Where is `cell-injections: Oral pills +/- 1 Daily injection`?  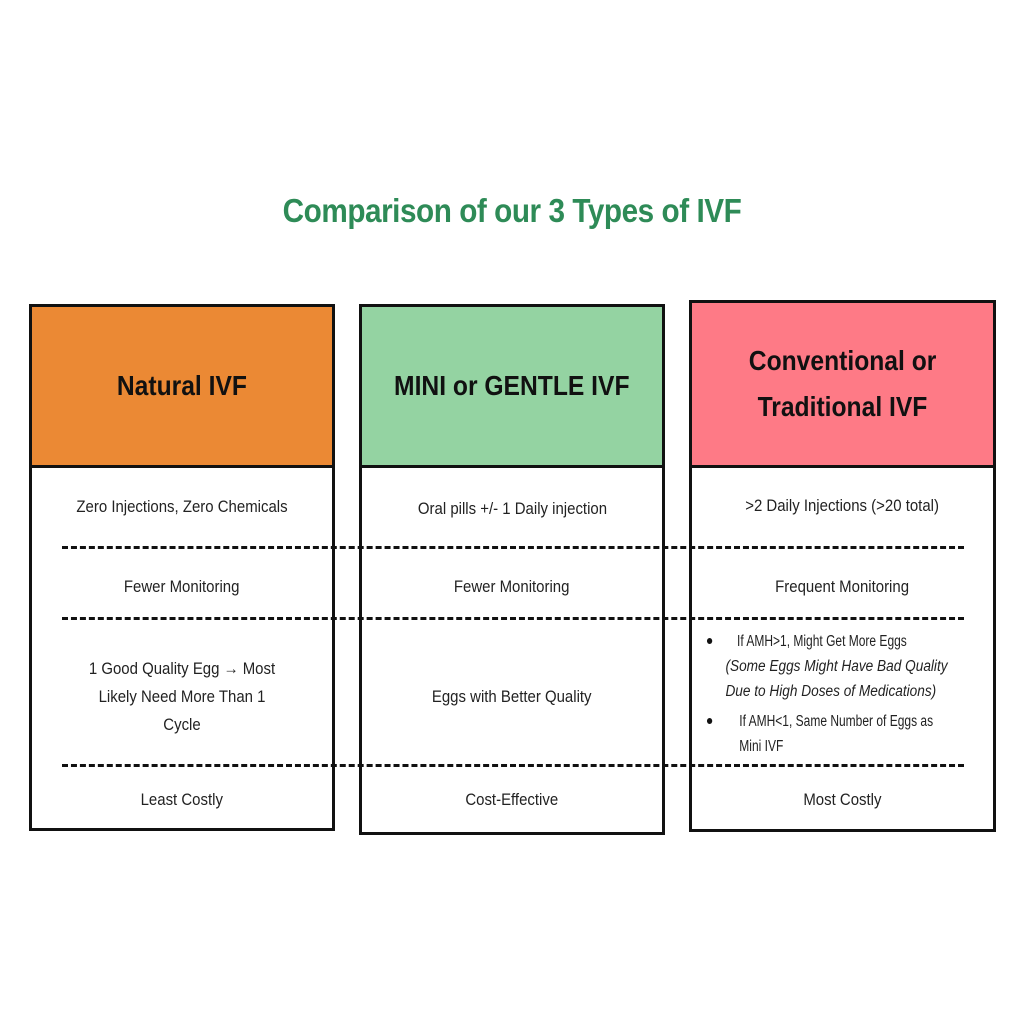
cell-injections: Oral pills +/- 1 Daily injection is located at coordinates (512, 509).